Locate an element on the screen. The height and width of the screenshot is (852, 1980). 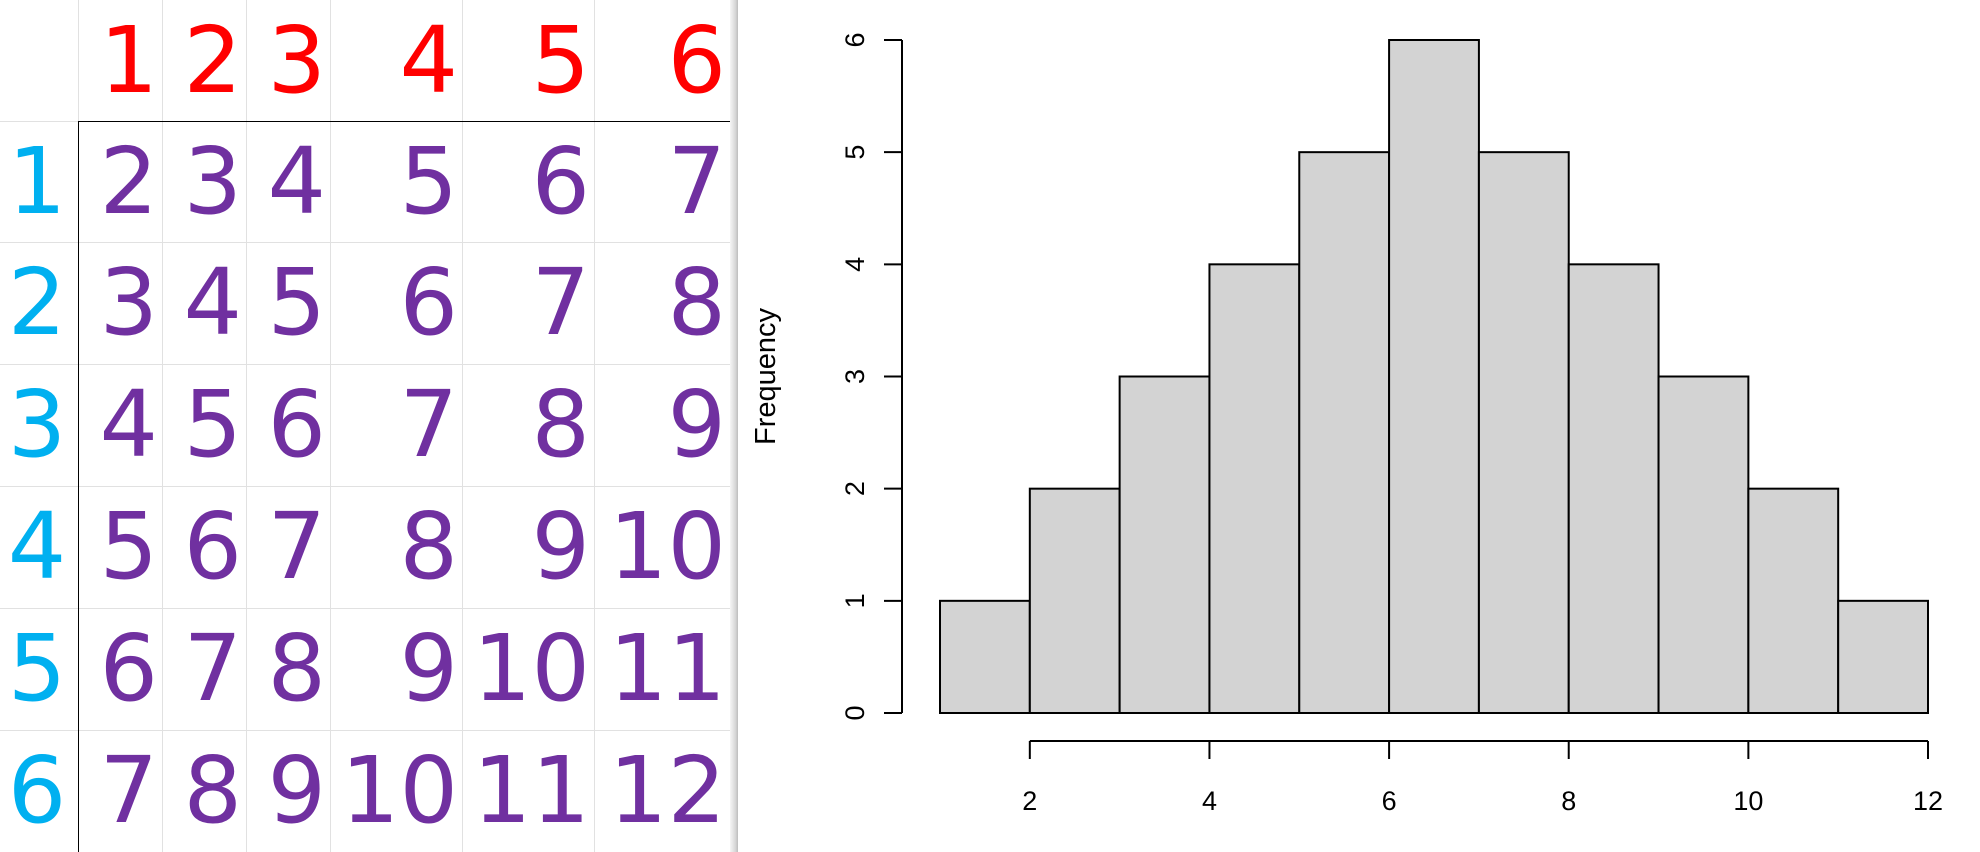
column-header: 4 is located at coordinates (428, 60).